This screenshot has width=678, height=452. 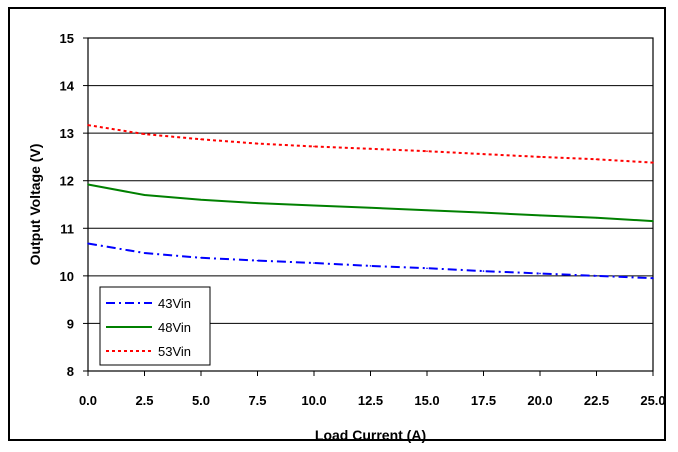 I want to click on x-axis-title: Load Current (A), so click(x=370, y=435).